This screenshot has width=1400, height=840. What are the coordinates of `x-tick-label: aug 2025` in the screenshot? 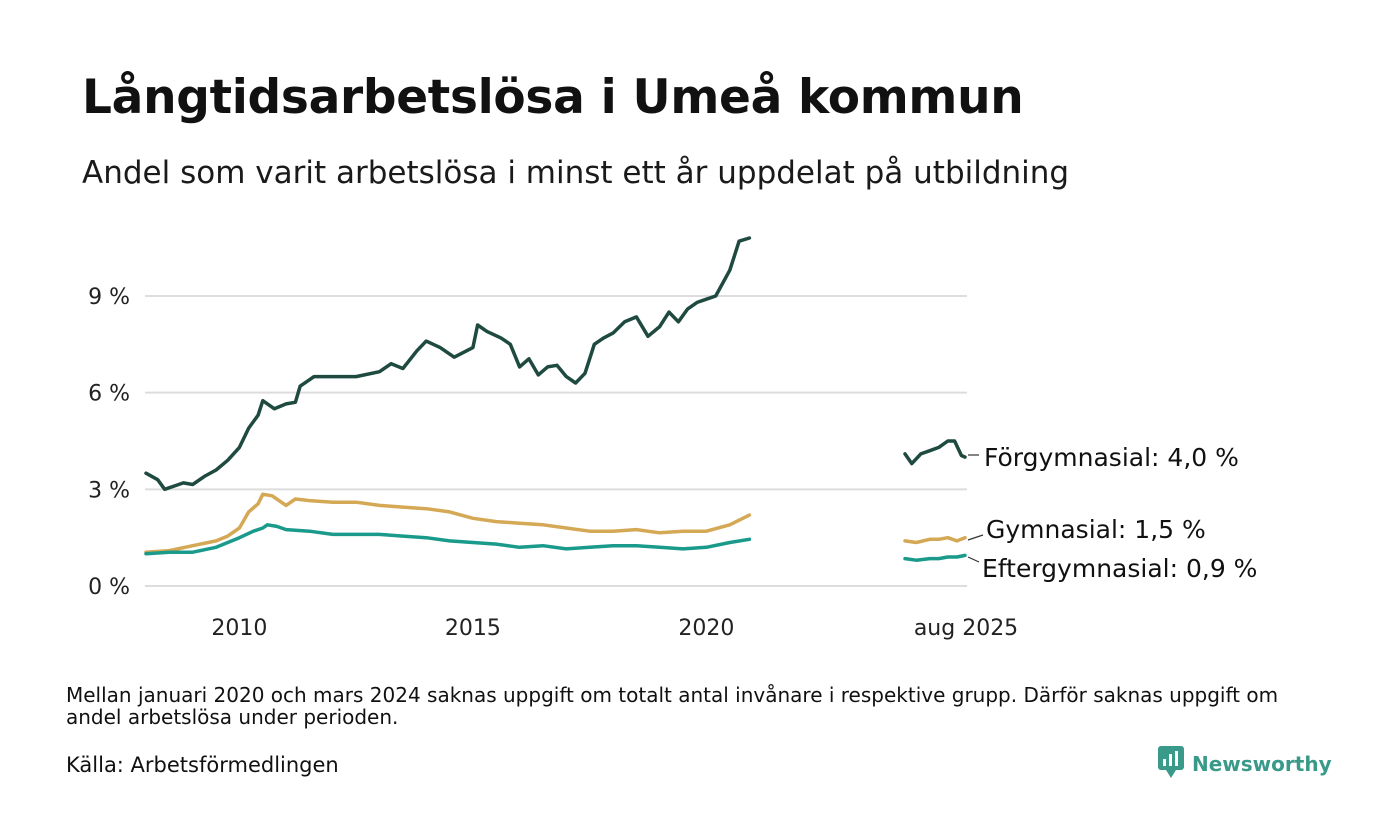 It's located at (966, 628).